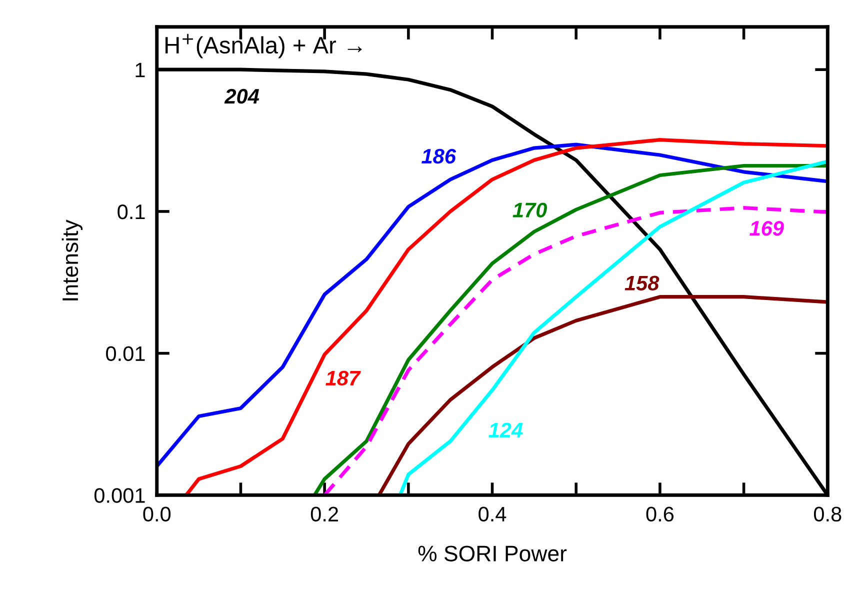  Describe the element at coordinates (119, 495) in the screenshot. I see `y-tick-label: 0.001` at that location.